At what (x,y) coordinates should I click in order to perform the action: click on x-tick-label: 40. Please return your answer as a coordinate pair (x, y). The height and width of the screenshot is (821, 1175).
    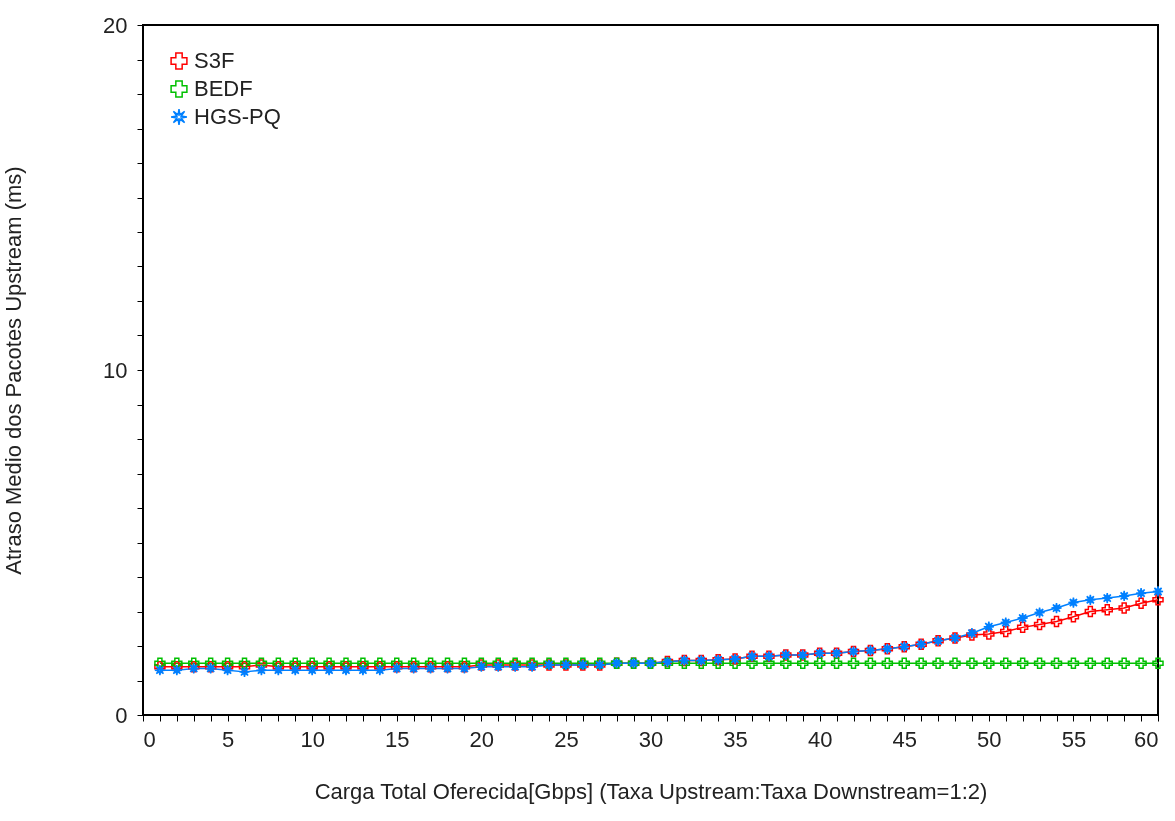
    Looking at the image, I should click on (820, 739).